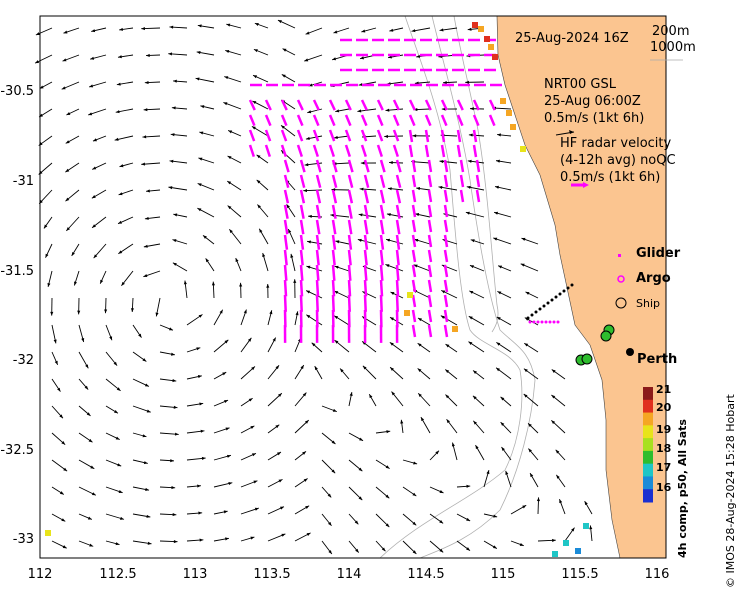  What do you see at coordinates (570, 324) in the screenshot?
I see `observation-markers` at bounding box center [570, 324].